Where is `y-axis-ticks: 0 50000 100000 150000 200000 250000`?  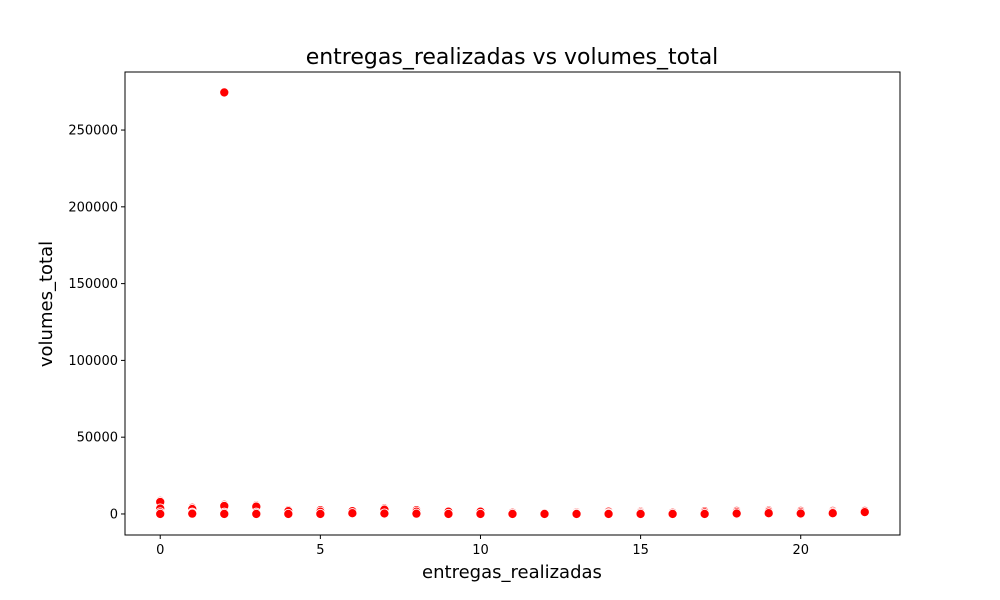 y-axis-ticks: 0 50000 100000 150000 200000 250000 is located at coordinates (96, 323).